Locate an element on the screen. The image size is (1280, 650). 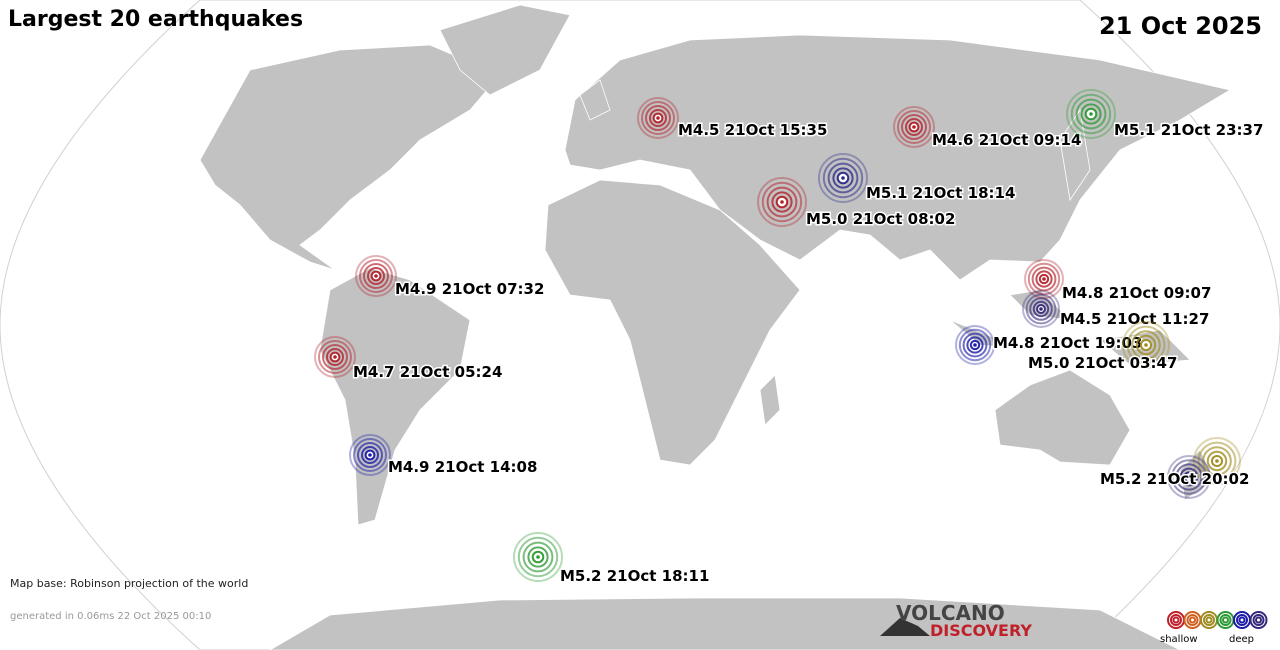
quake-label: M4.9 21Oct 14:08 is located at coordinates (462, 467).